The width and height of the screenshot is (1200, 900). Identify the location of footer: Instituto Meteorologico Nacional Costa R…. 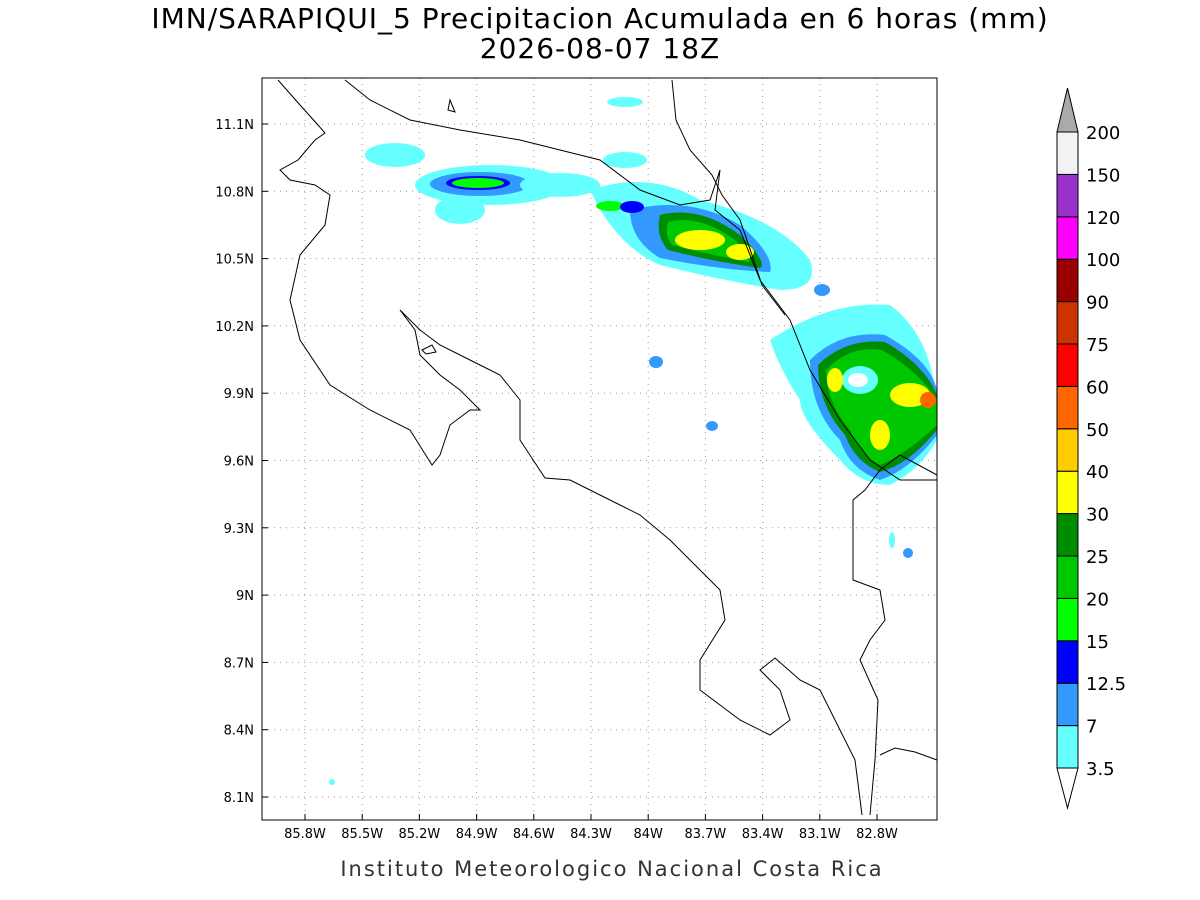
(611, 869).